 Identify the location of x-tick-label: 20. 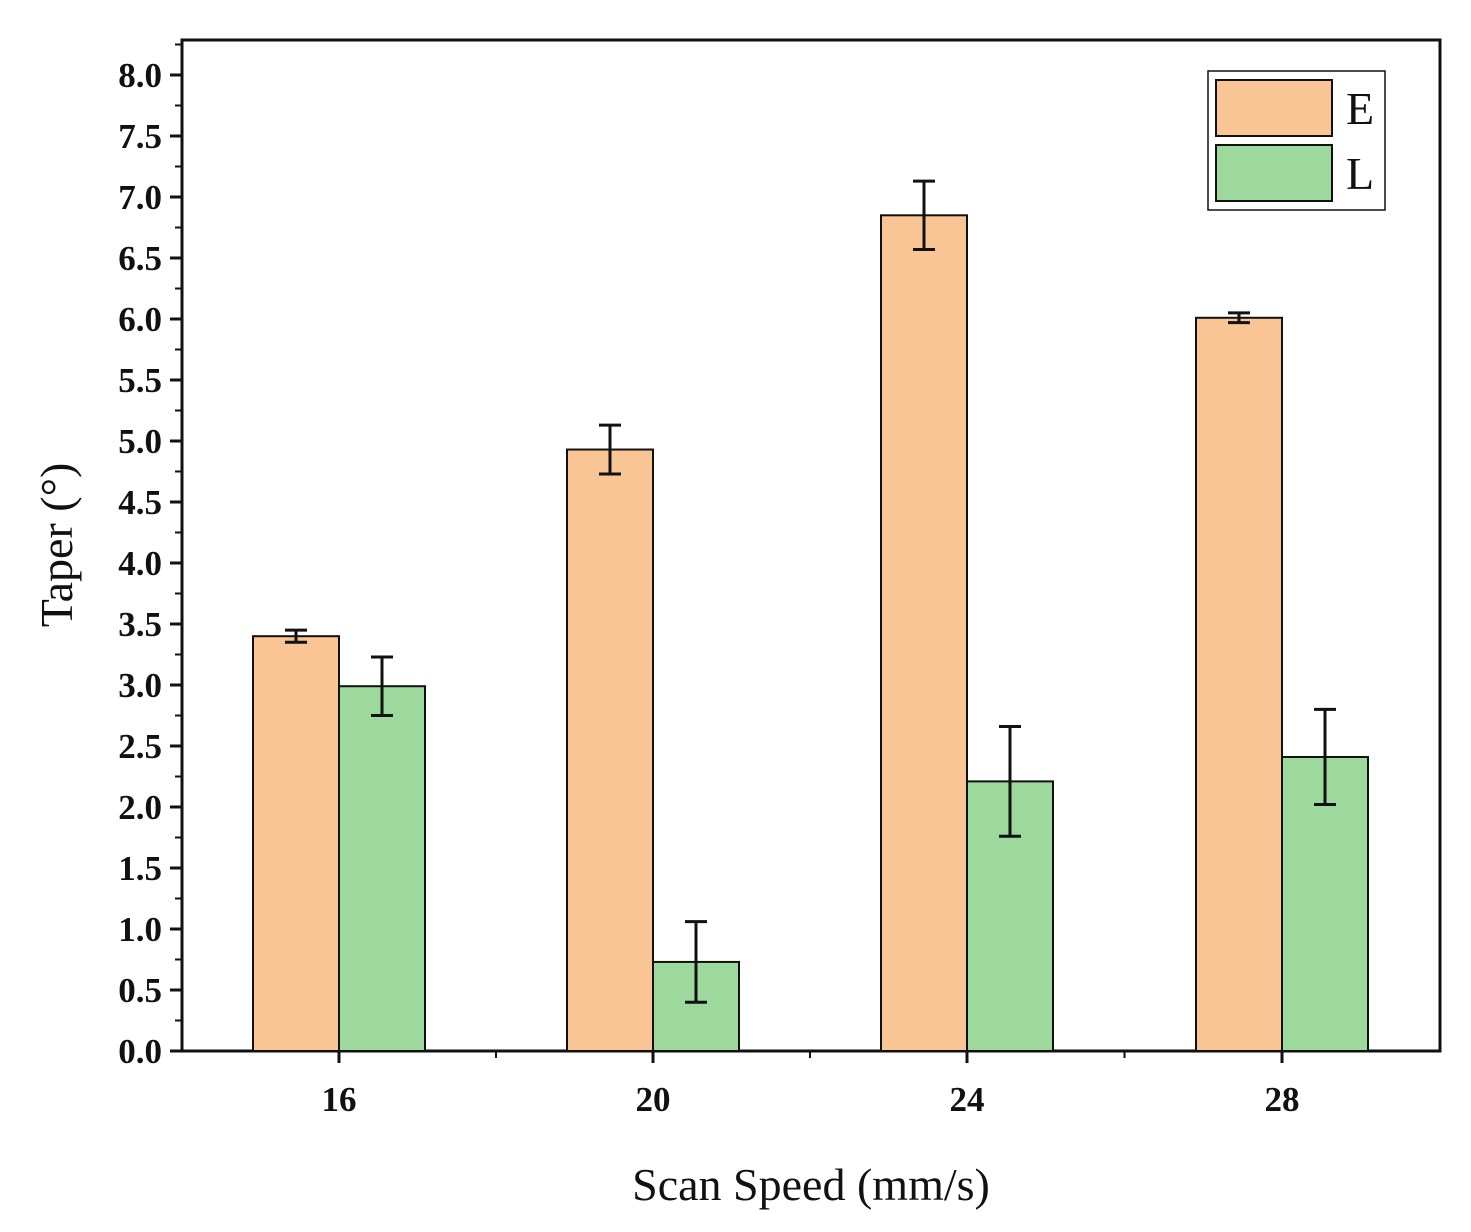
(653, 1099).